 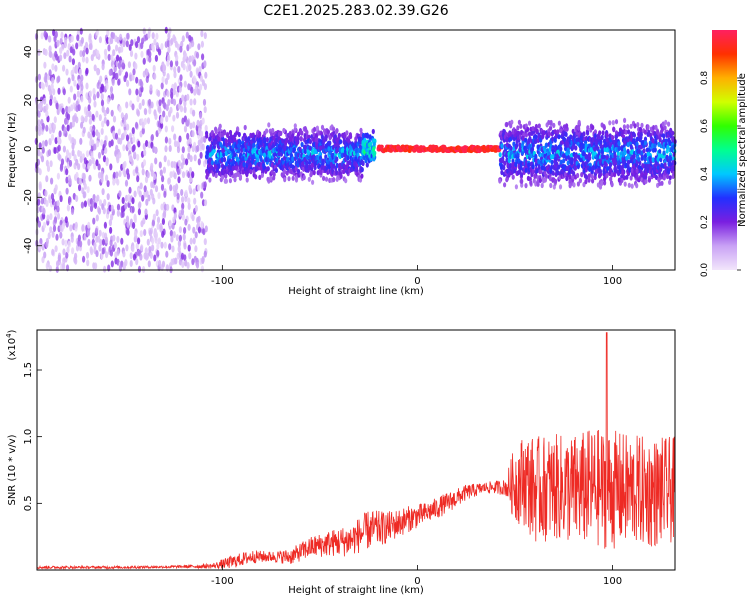 I want to click on snr-x-label: Height of straight line (km), so click(x=356, y=590).